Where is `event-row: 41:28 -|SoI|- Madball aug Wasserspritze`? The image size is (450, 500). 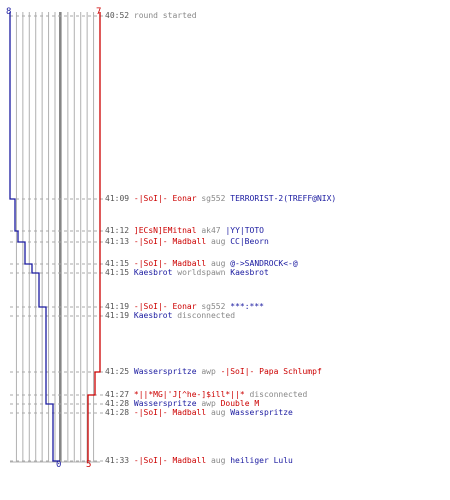 event-row: 41:28 -|SoI|- Madball aug Wasserspritze is located at coordinates (199, 413).